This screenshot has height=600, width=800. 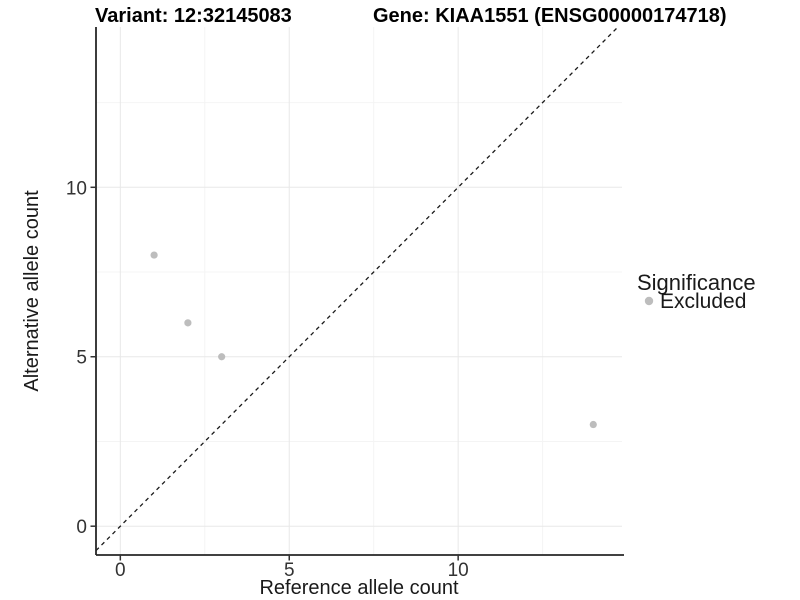 What do you see at coordinates (81, 527) in the screenshot?
I see `y-tick-label: 0` at bounding box center [81, 527].